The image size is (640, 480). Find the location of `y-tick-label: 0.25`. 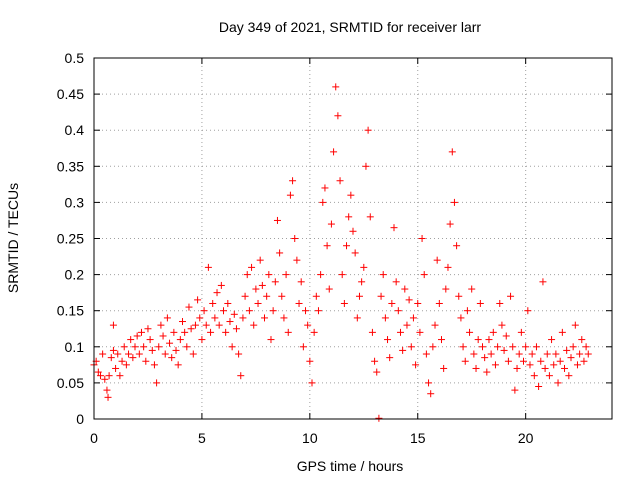

y-tick-label: 0.25 is located at coordinates (70, 239).